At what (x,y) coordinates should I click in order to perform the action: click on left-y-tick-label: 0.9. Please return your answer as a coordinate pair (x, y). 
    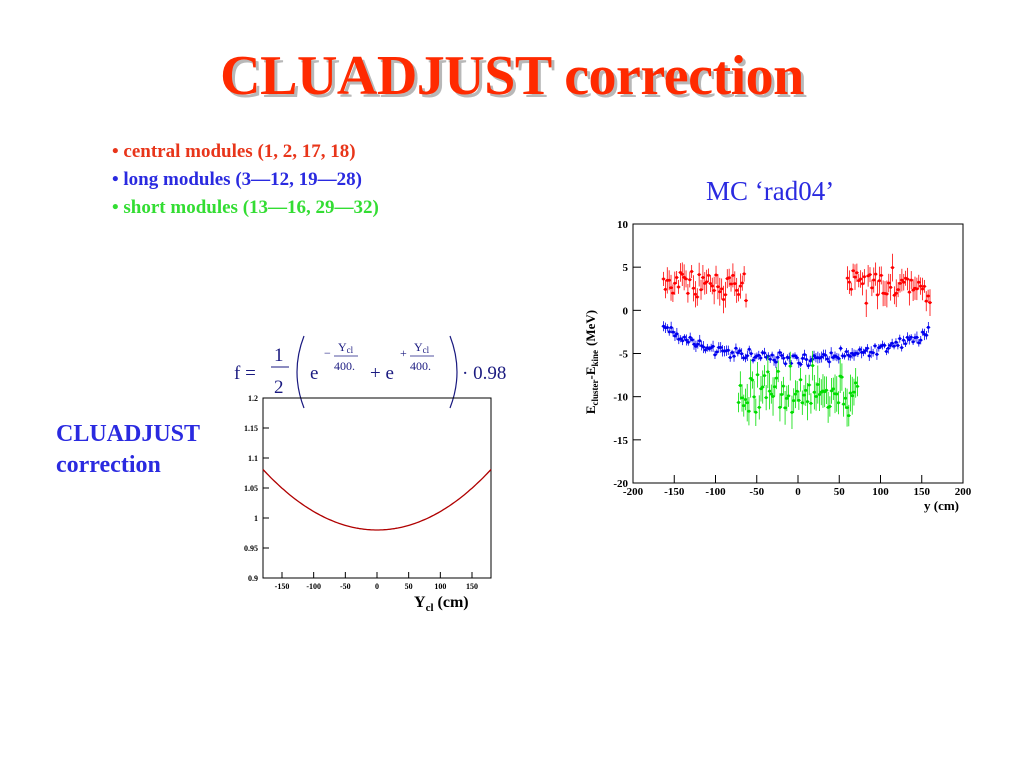
    Looking at the image, I should click on (253, 578).